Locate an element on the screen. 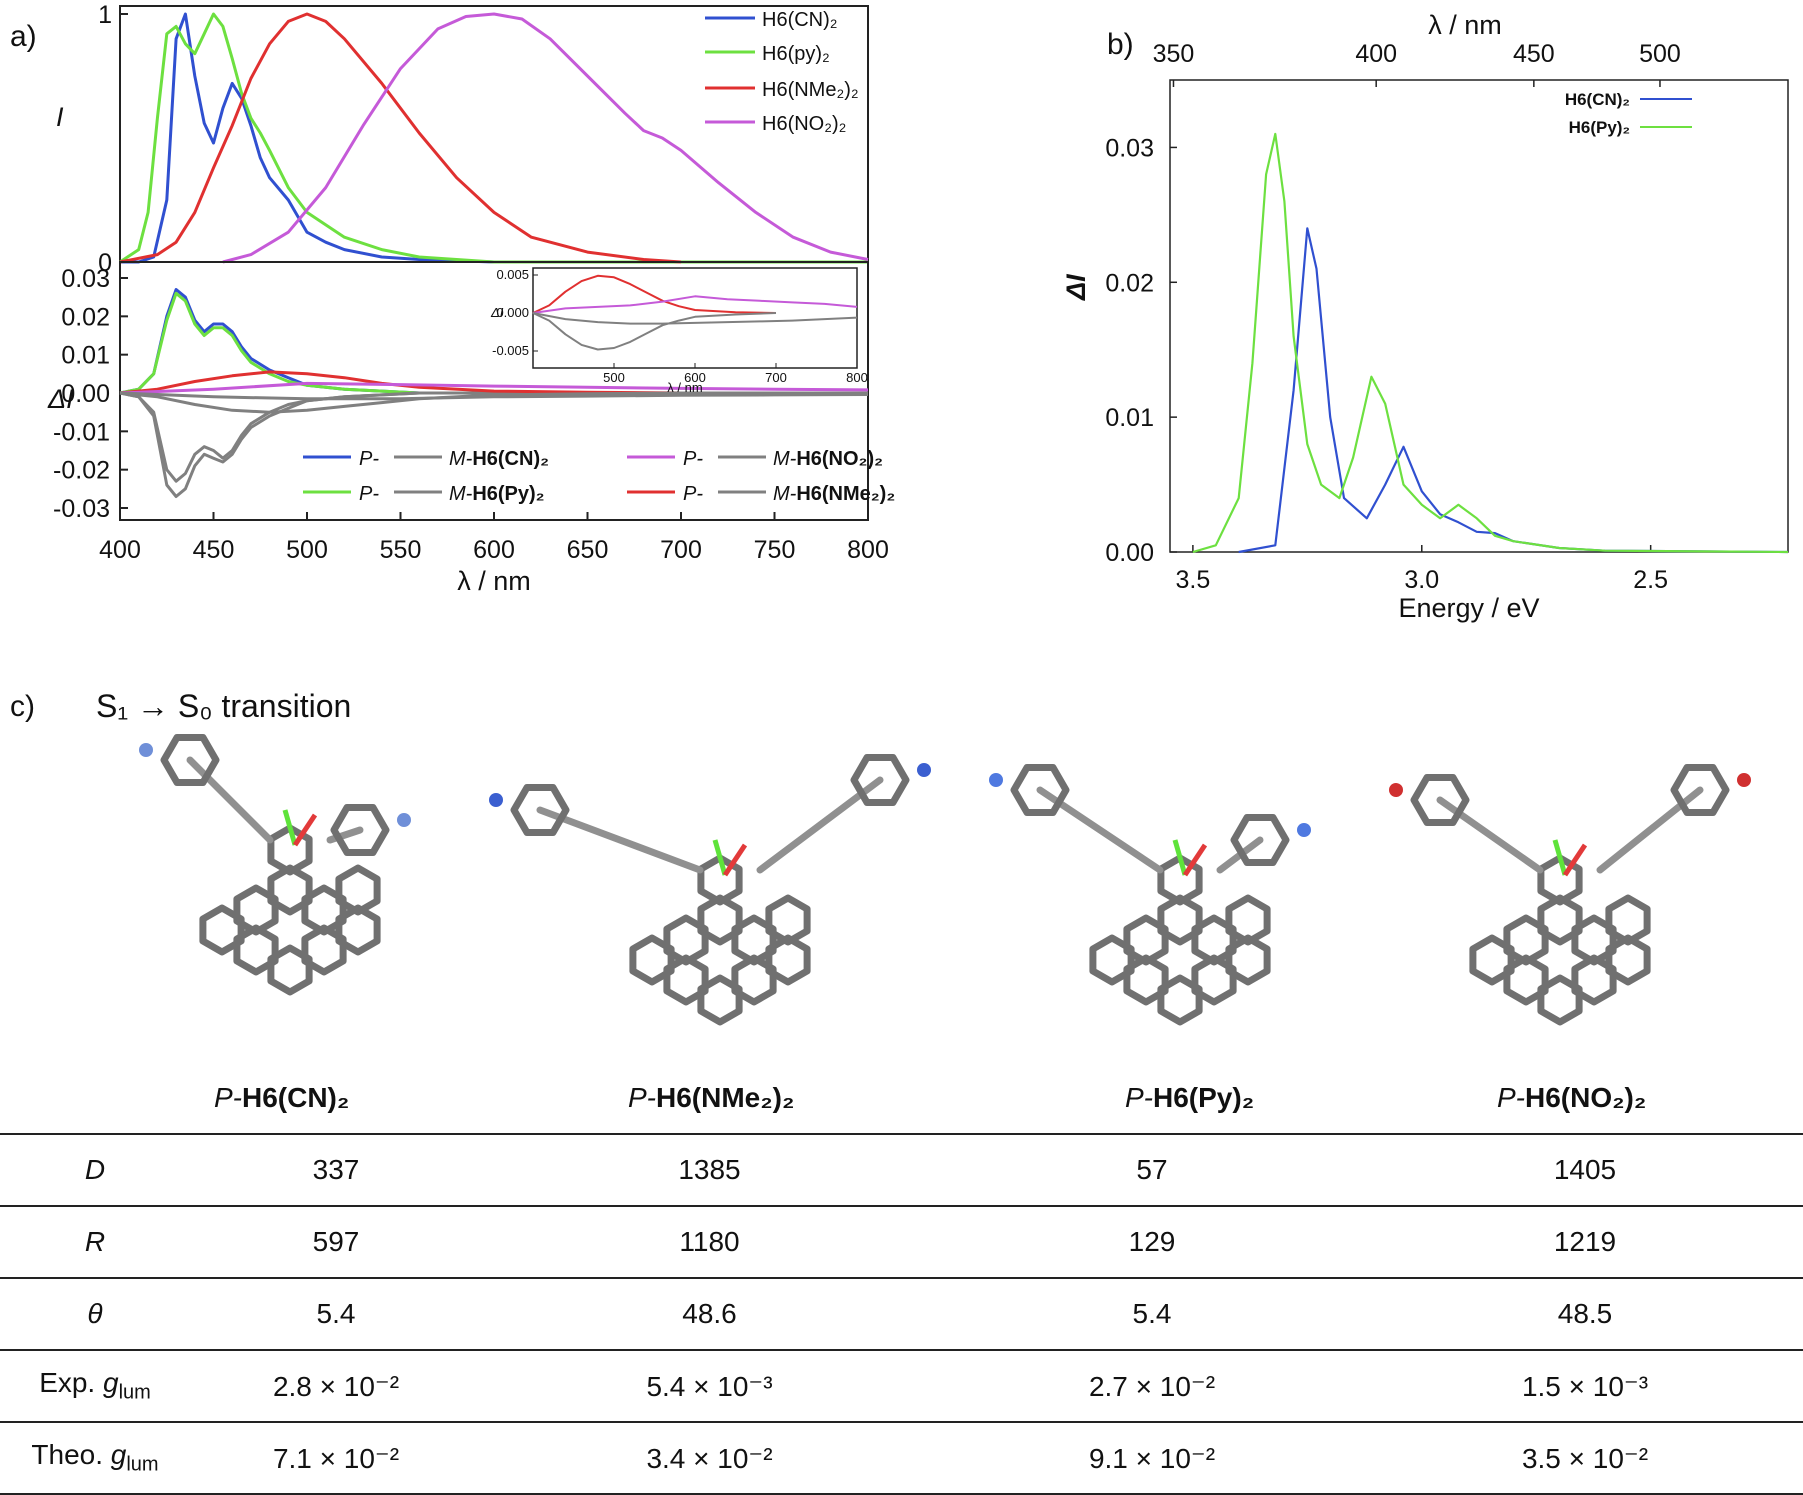 This screenshot has height=1495, width=1803. molecule-p-h6-py2 is located at coordinates (1150, 895).